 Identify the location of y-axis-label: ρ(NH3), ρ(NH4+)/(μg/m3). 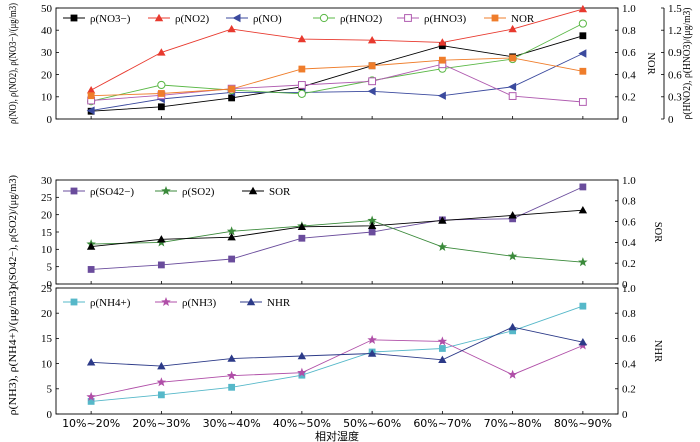
(13, 350).